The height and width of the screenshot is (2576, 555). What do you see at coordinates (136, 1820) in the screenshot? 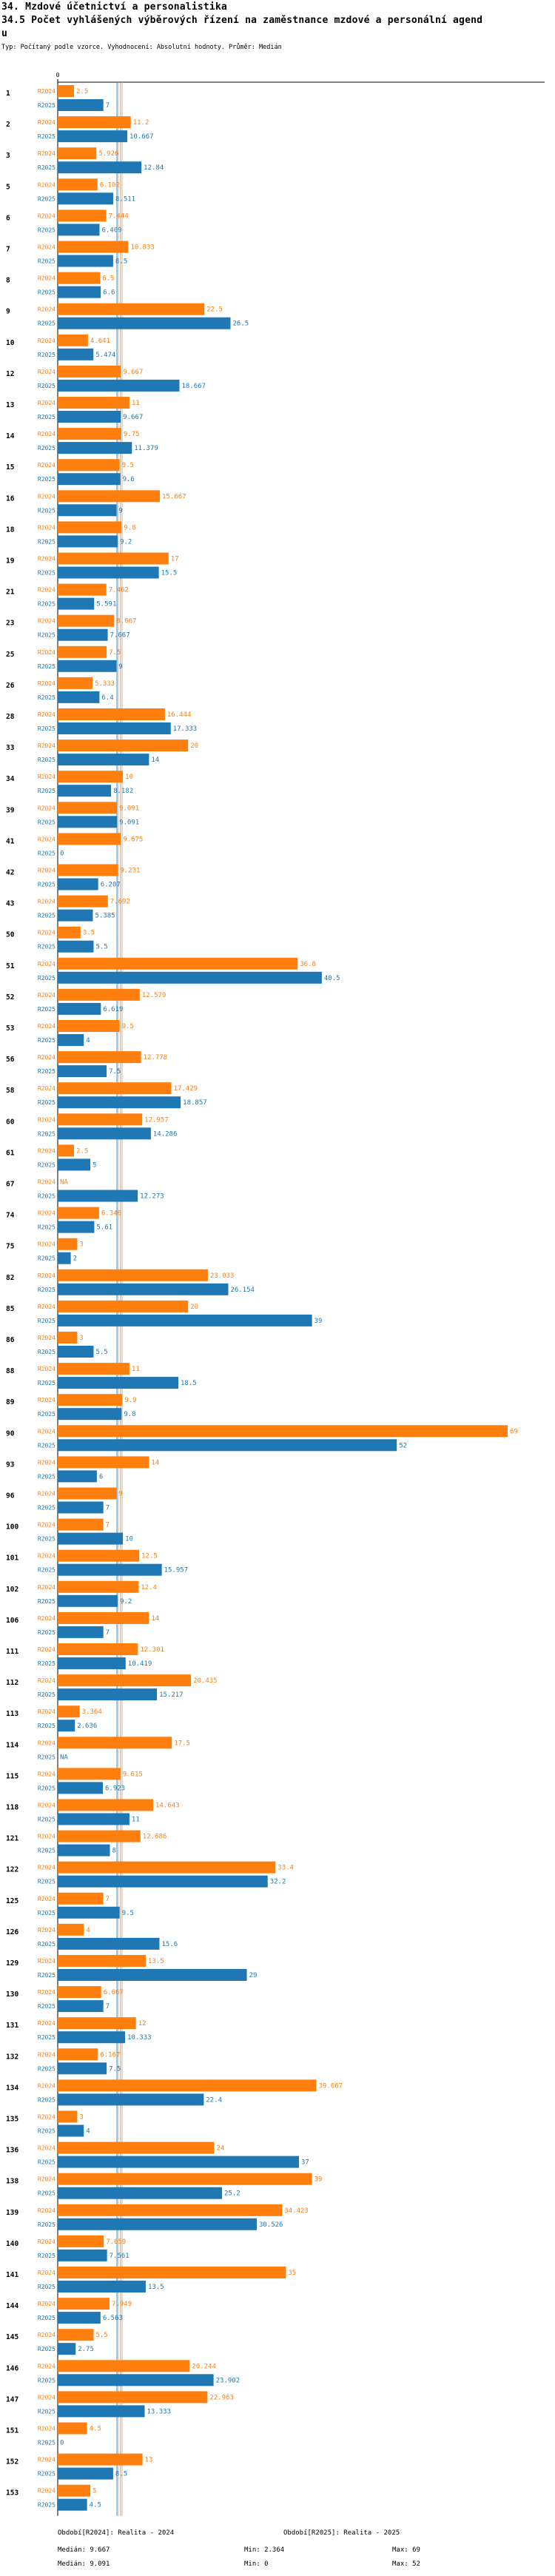
I see `value-label-r2025-118: 11` at bounding box center [136, 1820].